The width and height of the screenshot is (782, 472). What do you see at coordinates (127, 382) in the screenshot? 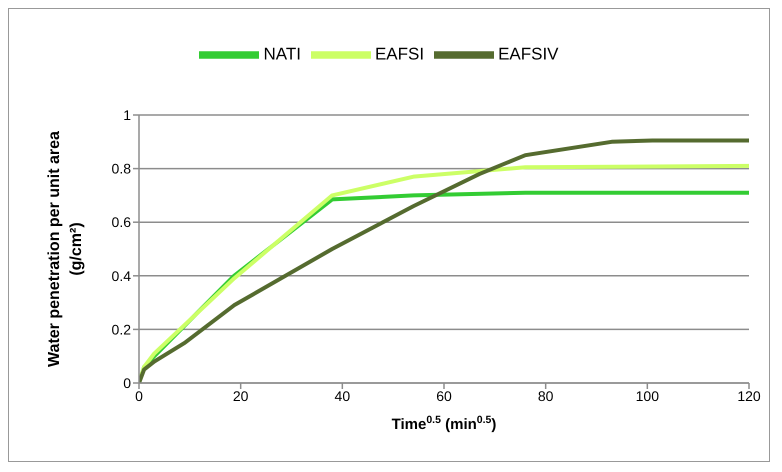
I see `y-tick-label: 0` at bounding box center [127, 382].